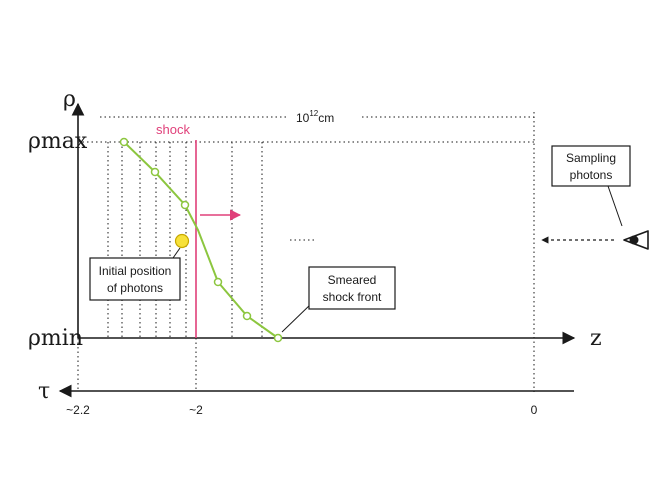 The height and width of the screenshot is (498, 664). Describe the element at coordinates (615, 206) in the screenshot. I see `sampling-pointer` at that location.